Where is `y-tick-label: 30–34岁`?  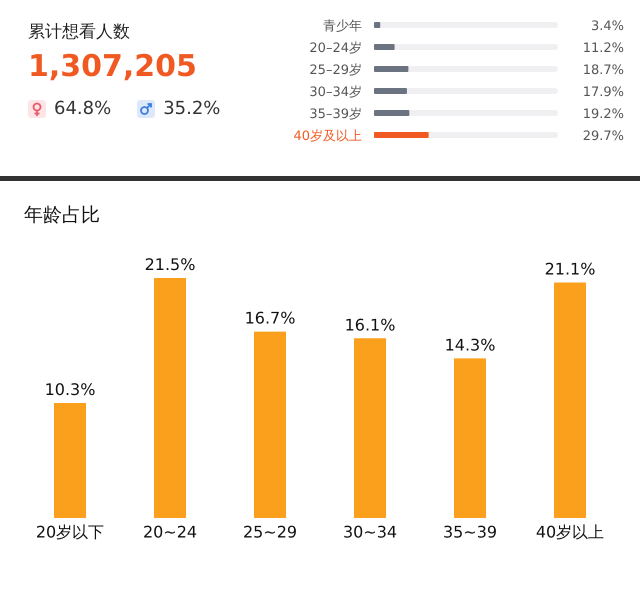 y-tick-label: 30–34岁 is located at coordinates (335, 92).